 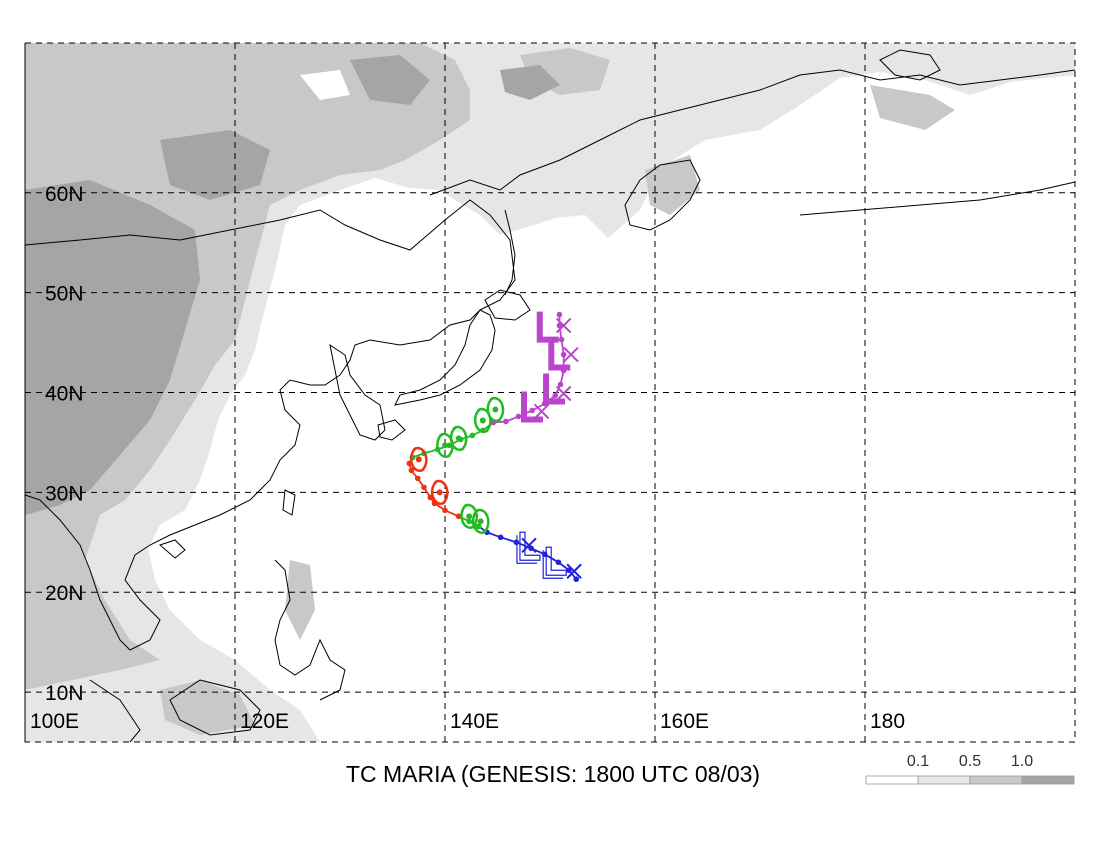 What do you see at coordinates (54, 721) in the screenshot?
I see `lon-label: 100E` at bounding box center [54, 721].